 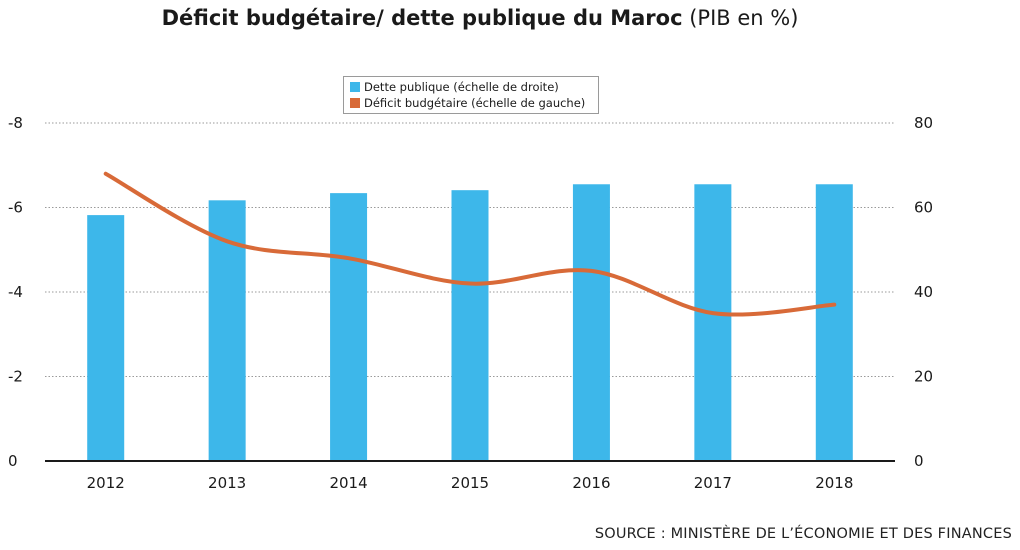 What do you see at coordinates (461, 87) in the screenshot?
I see `legend-label-debt: Dette publique (échelle de droite)` at bounding box center [461, 87].